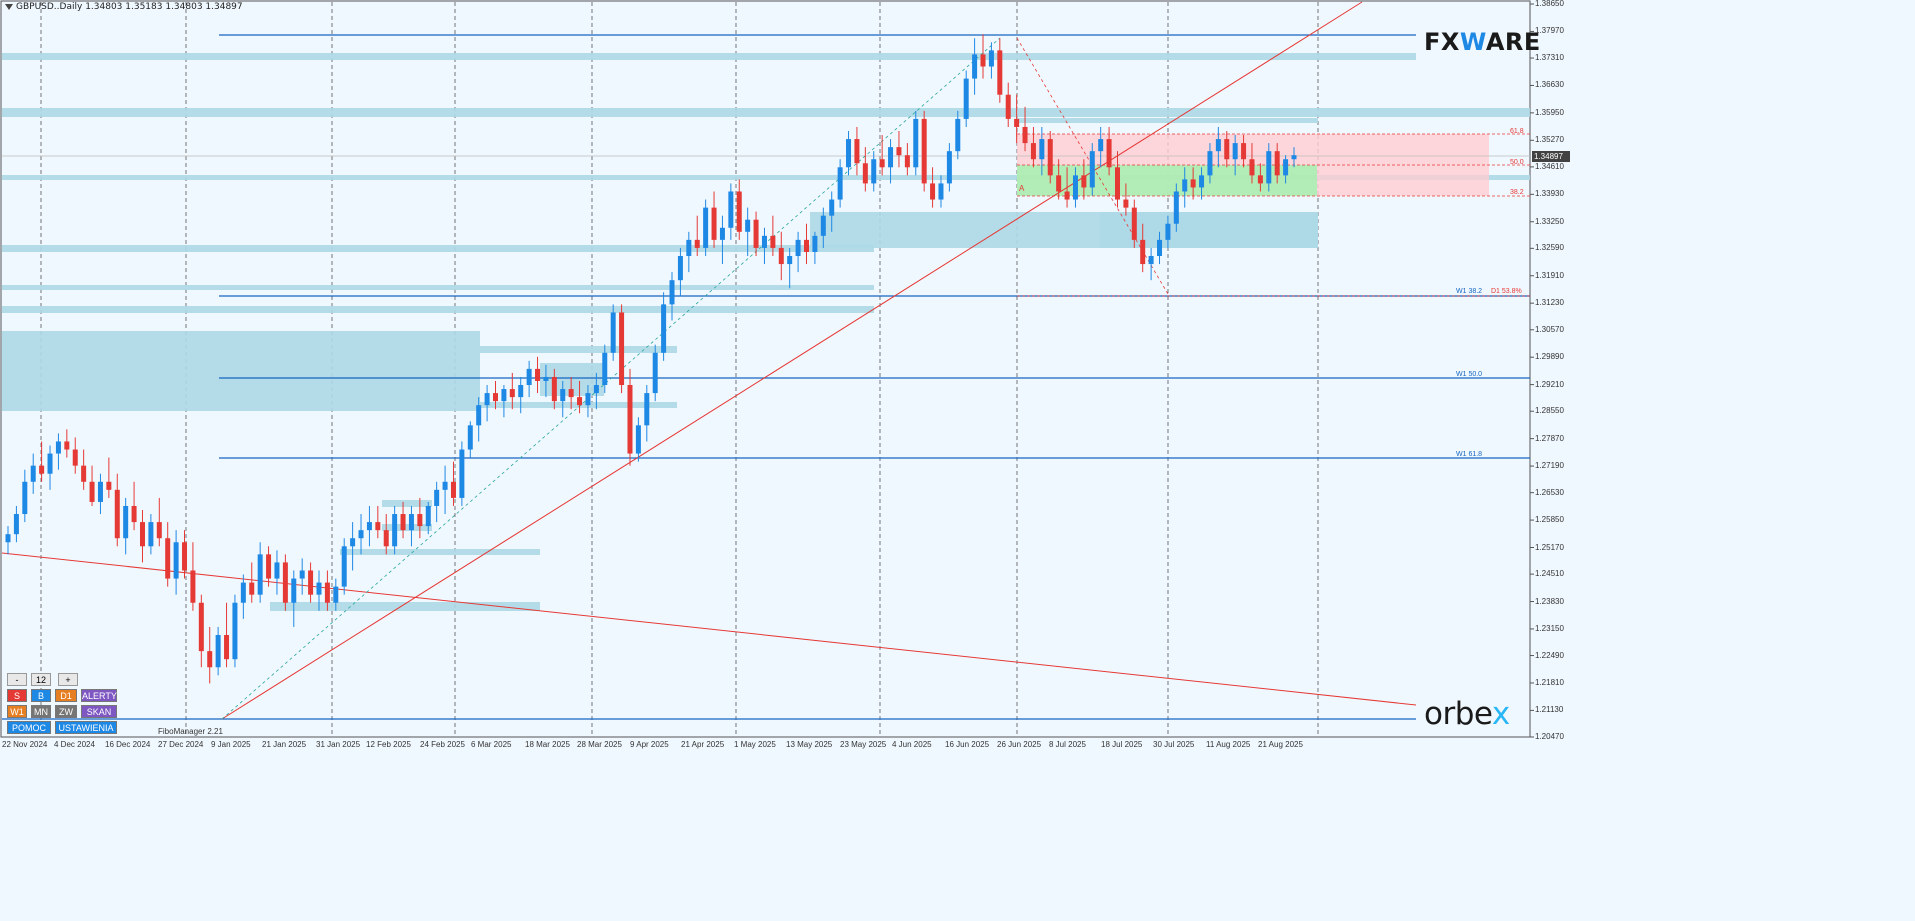 The width and height of the screenshot is (1915, 921). What do you see at coordinates (1549, 248) in the screenshot?
I see `price-tick-label: 1.32590` at bounding box center [1549, 248].